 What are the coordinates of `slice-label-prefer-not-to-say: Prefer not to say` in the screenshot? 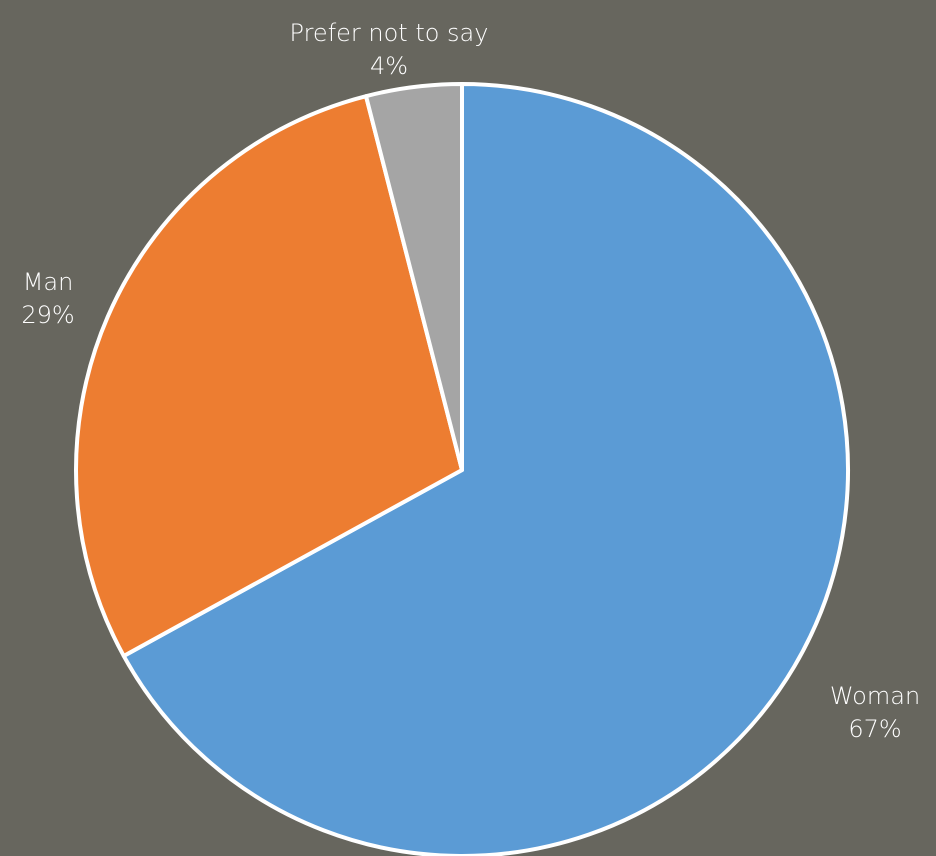 It's located at (389, 33).